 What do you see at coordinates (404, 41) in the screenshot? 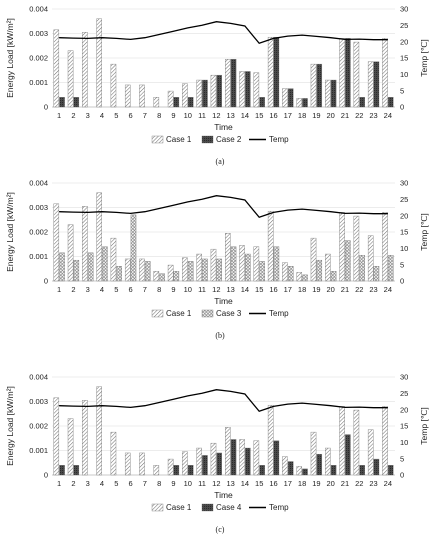
I see `y2-tick-label: 20` at bounding box center [404, 41].